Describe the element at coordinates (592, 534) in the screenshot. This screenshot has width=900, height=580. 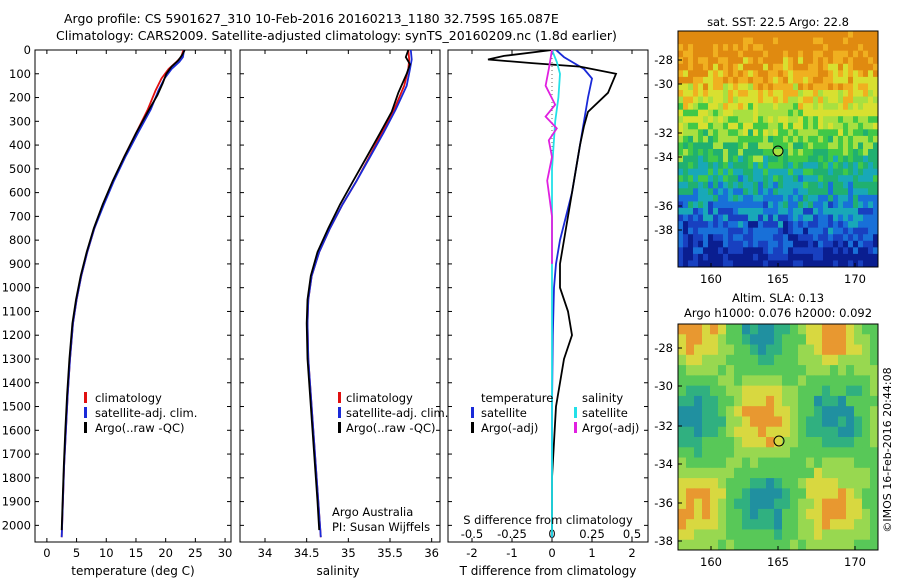
I see `x2-tick-label: 0.25` at that location.